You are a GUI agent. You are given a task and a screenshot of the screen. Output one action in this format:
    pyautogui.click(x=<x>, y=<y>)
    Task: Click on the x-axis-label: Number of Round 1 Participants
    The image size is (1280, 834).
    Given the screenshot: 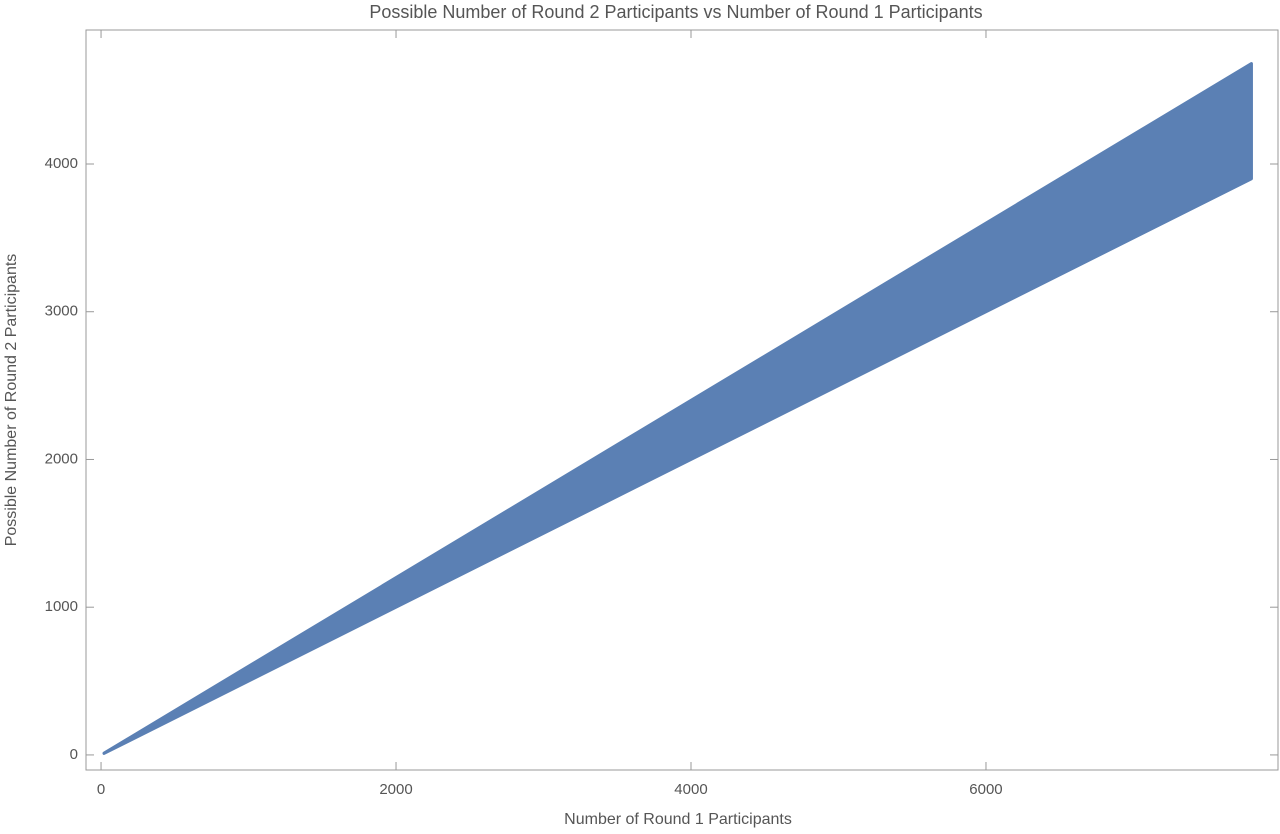 What is the action you would take?
    pyautogui.click(x=678, y=819)
    